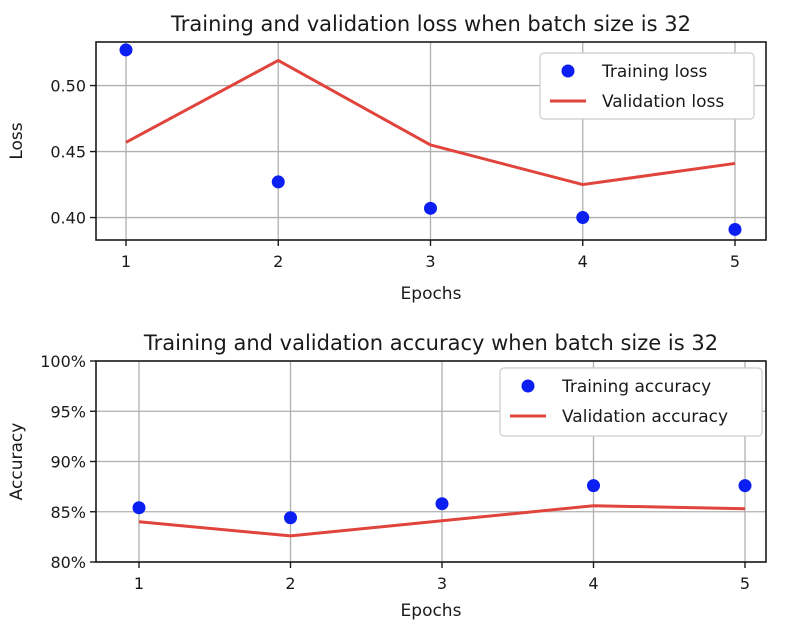 Image resolution: width=796 pixels, height=640 pixels. What do you see at coordinates (17, 462) in the screenshot?
I see `accuracy-y-axis-label: Accuracy` at bounding box center [17, 462].